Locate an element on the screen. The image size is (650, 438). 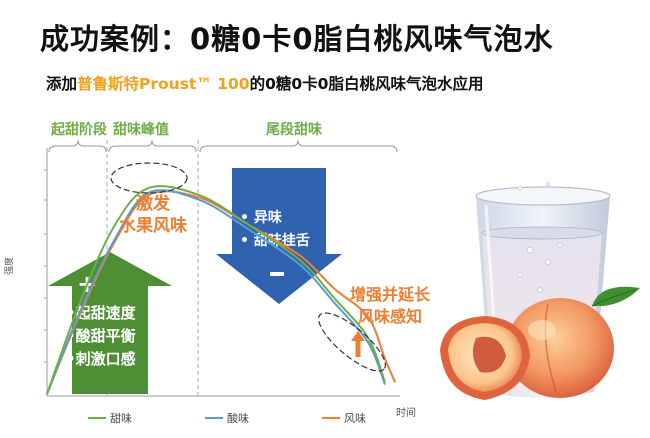
peach-image is located at coordinates (573, 342).